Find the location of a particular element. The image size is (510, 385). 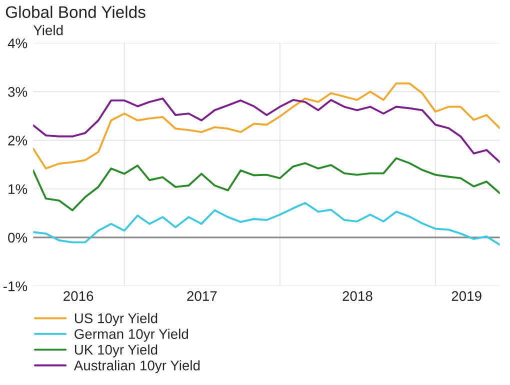

legend-label: Australian 10yr Yield is located at coordinates (137, 367).